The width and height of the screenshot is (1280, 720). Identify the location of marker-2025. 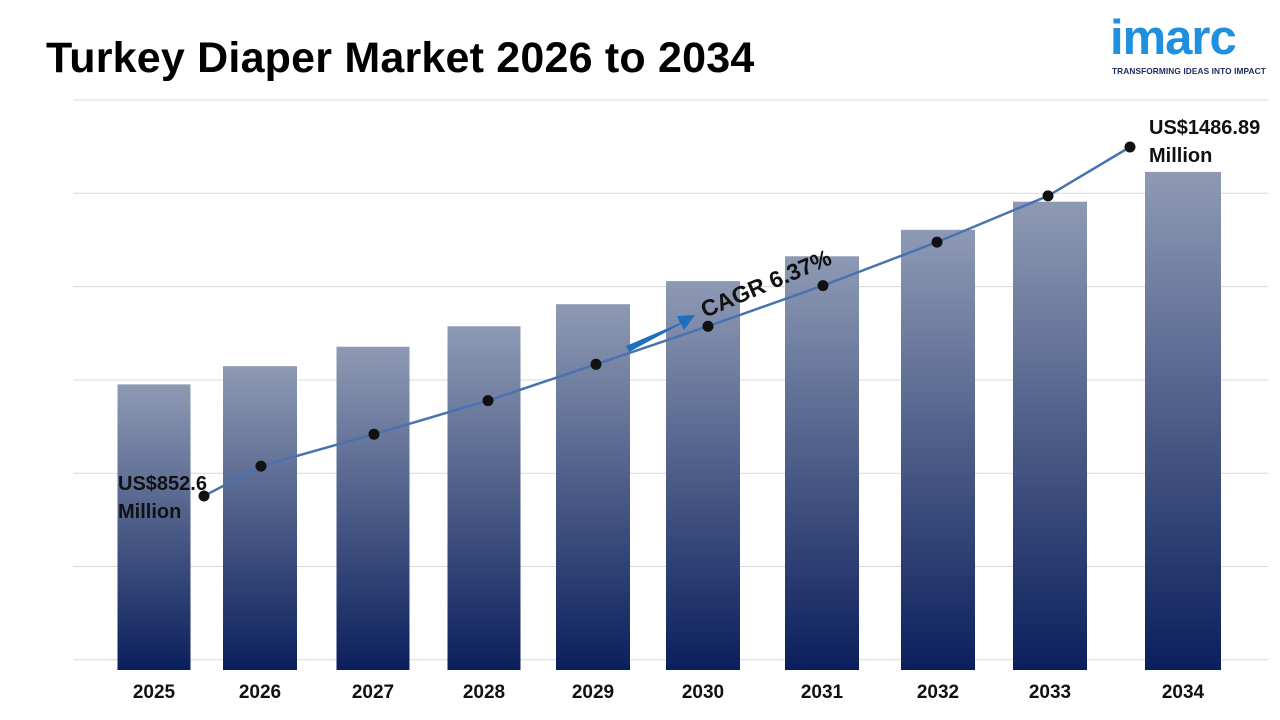
(204, 496).